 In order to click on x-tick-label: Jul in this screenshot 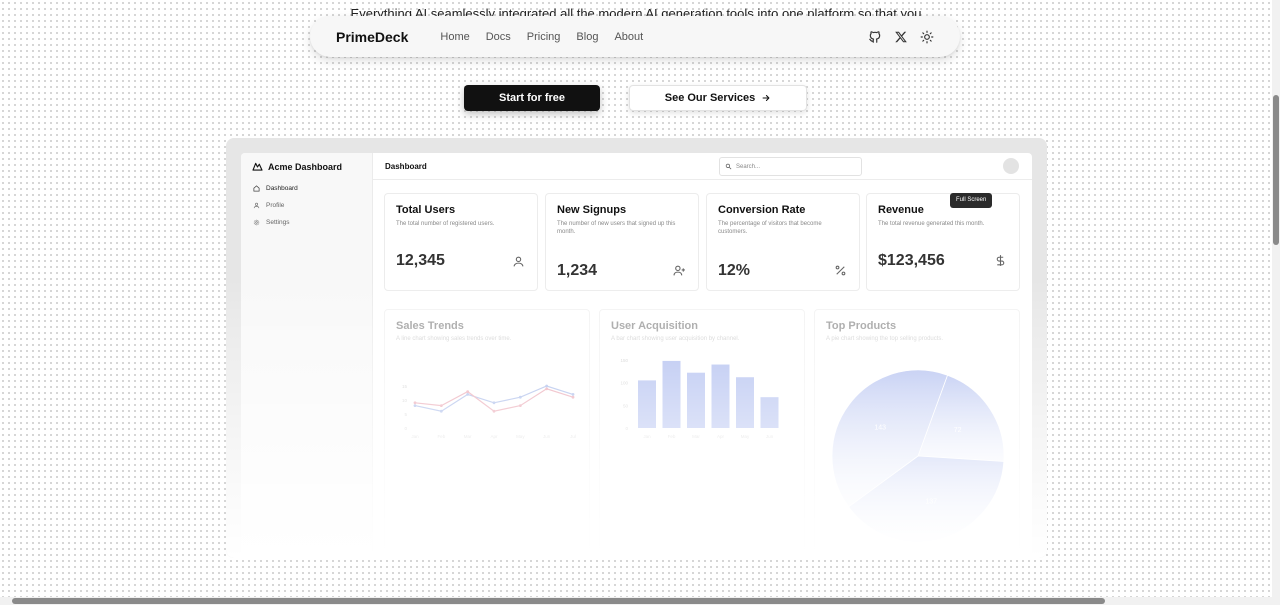, I will do `click(573, 436)`.